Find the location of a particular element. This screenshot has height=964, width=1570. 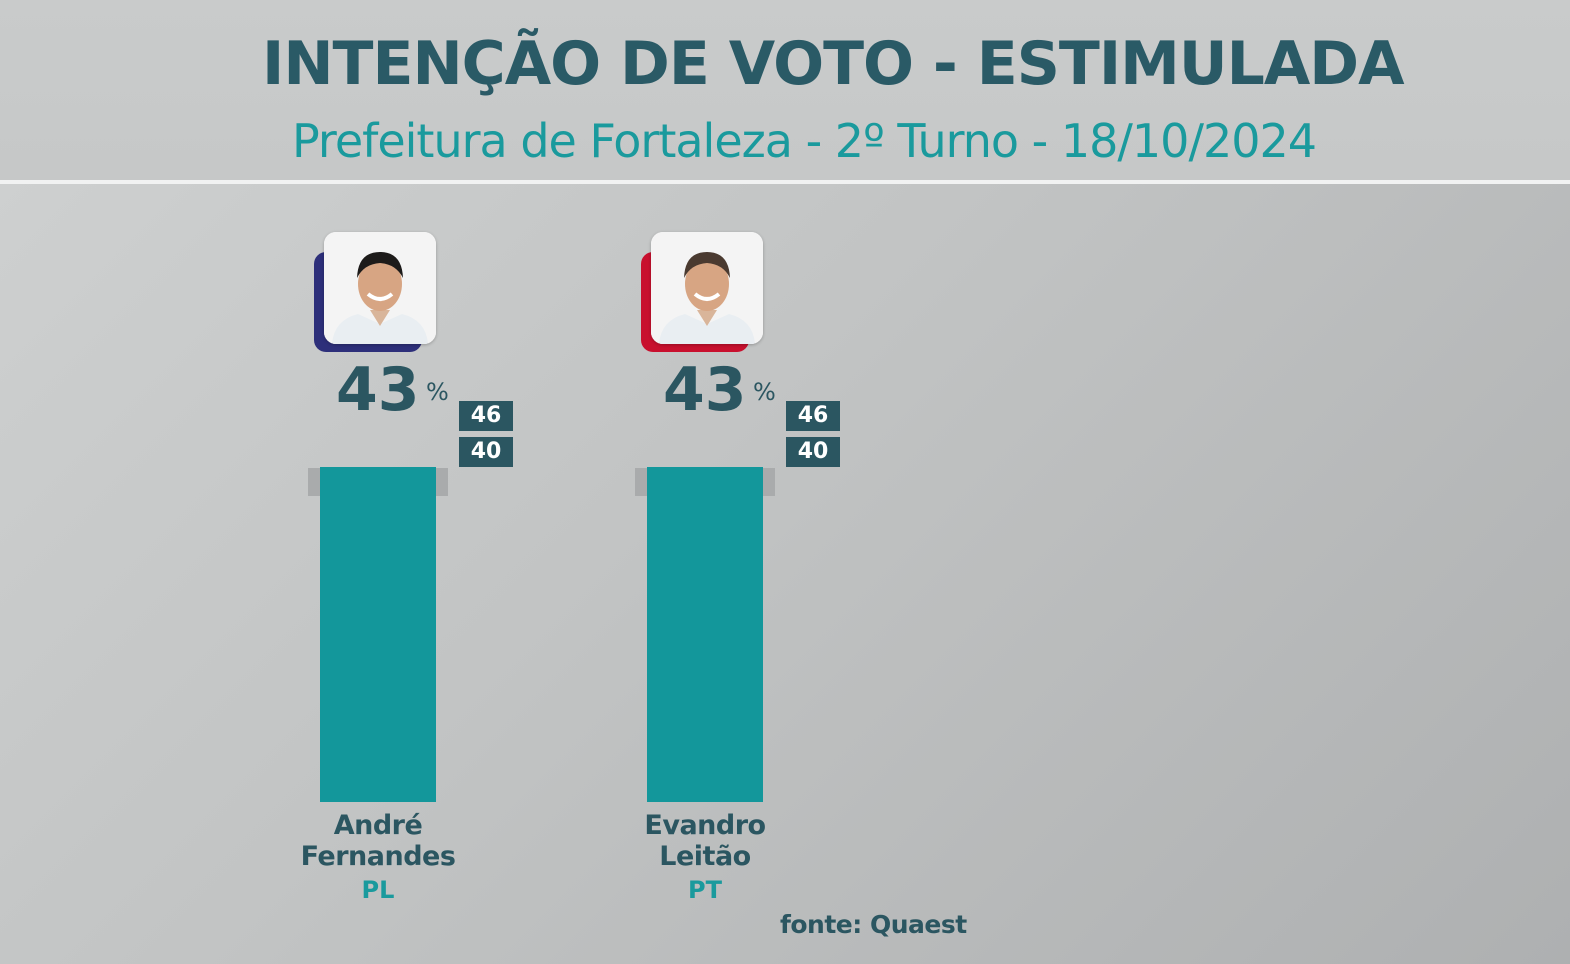

header-divider is located at coordinates (785, 182).